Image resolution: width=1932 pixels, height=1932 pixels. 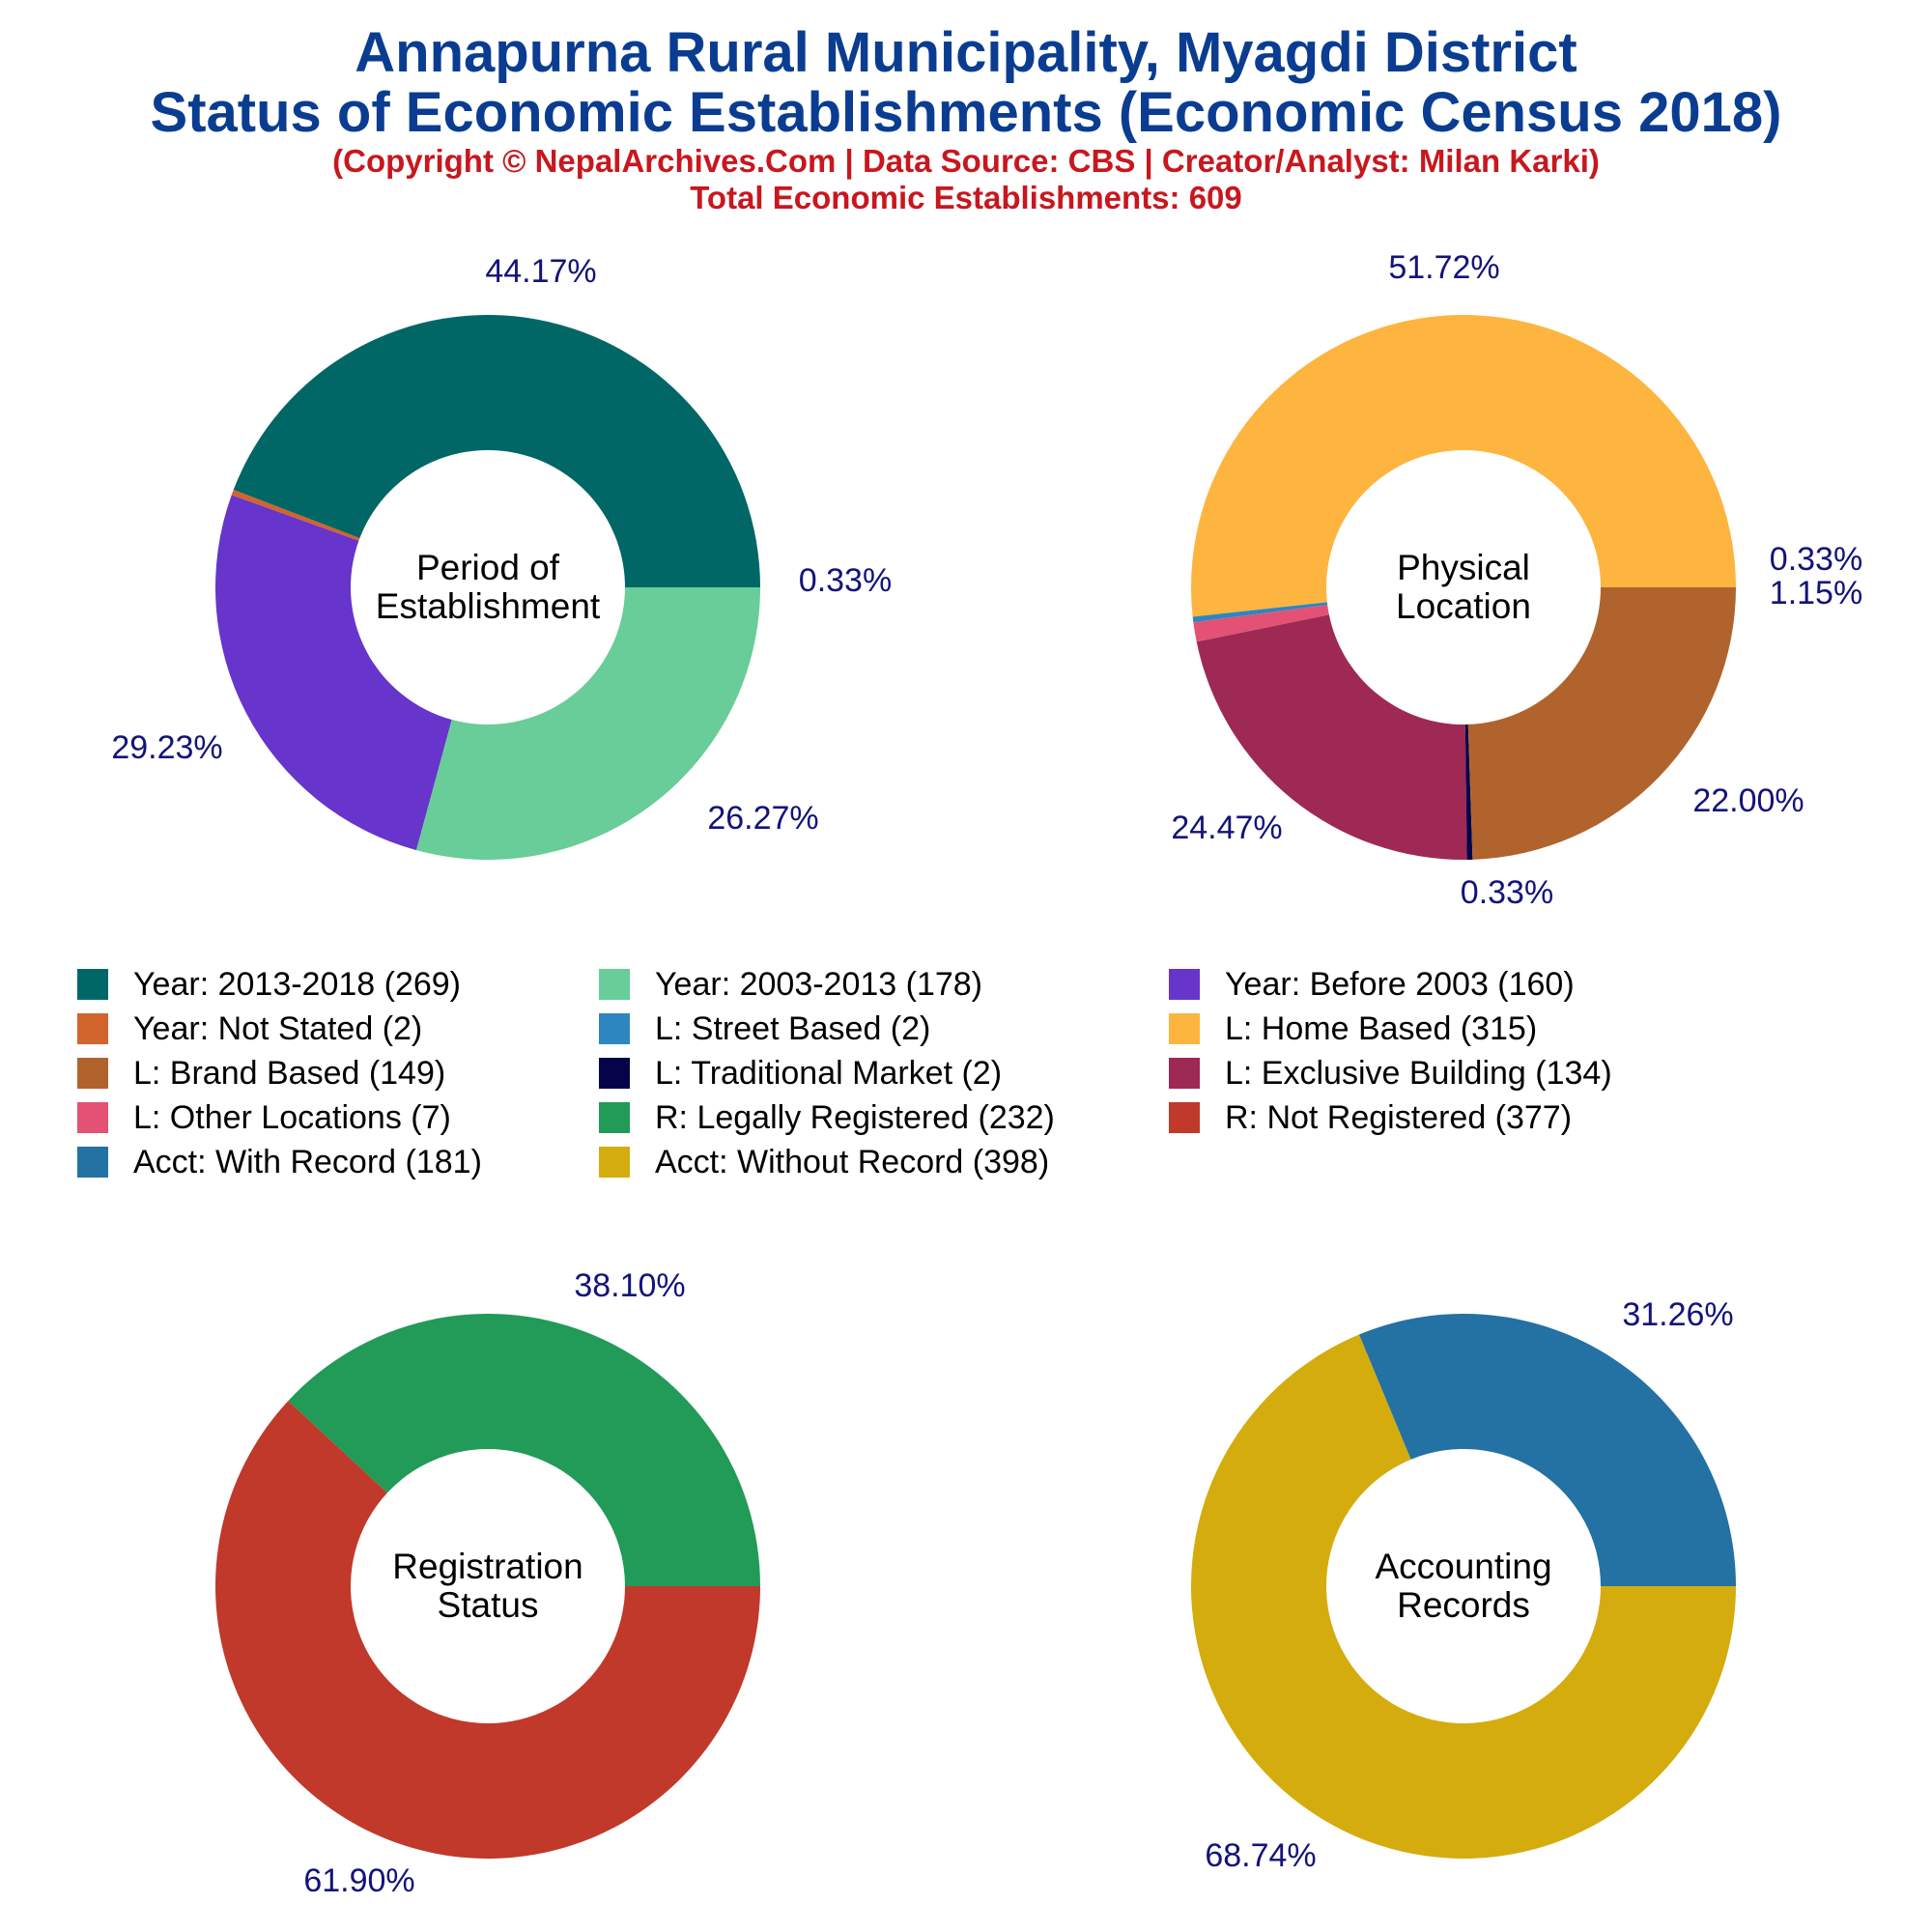 I want to click on legend-label: L: Brand Based (149), so click(x=289, y=1073).